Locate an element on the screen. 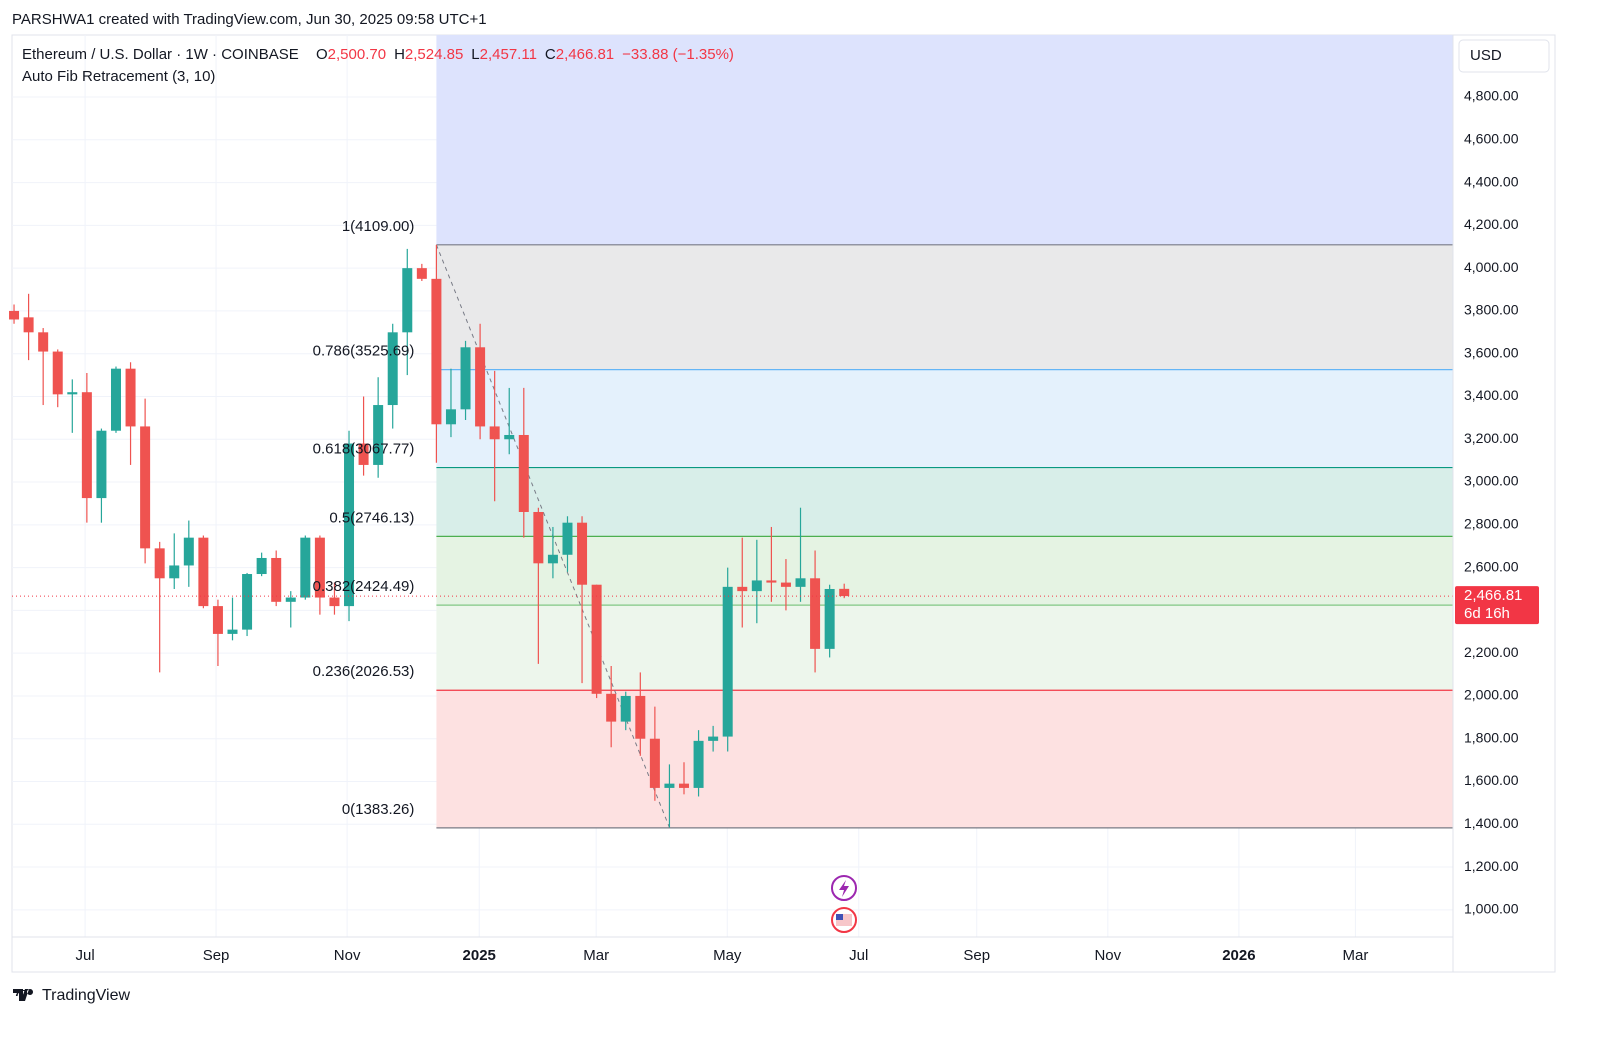  y-tick-label: 3,200.00 is located at coordinates (1491, 438).